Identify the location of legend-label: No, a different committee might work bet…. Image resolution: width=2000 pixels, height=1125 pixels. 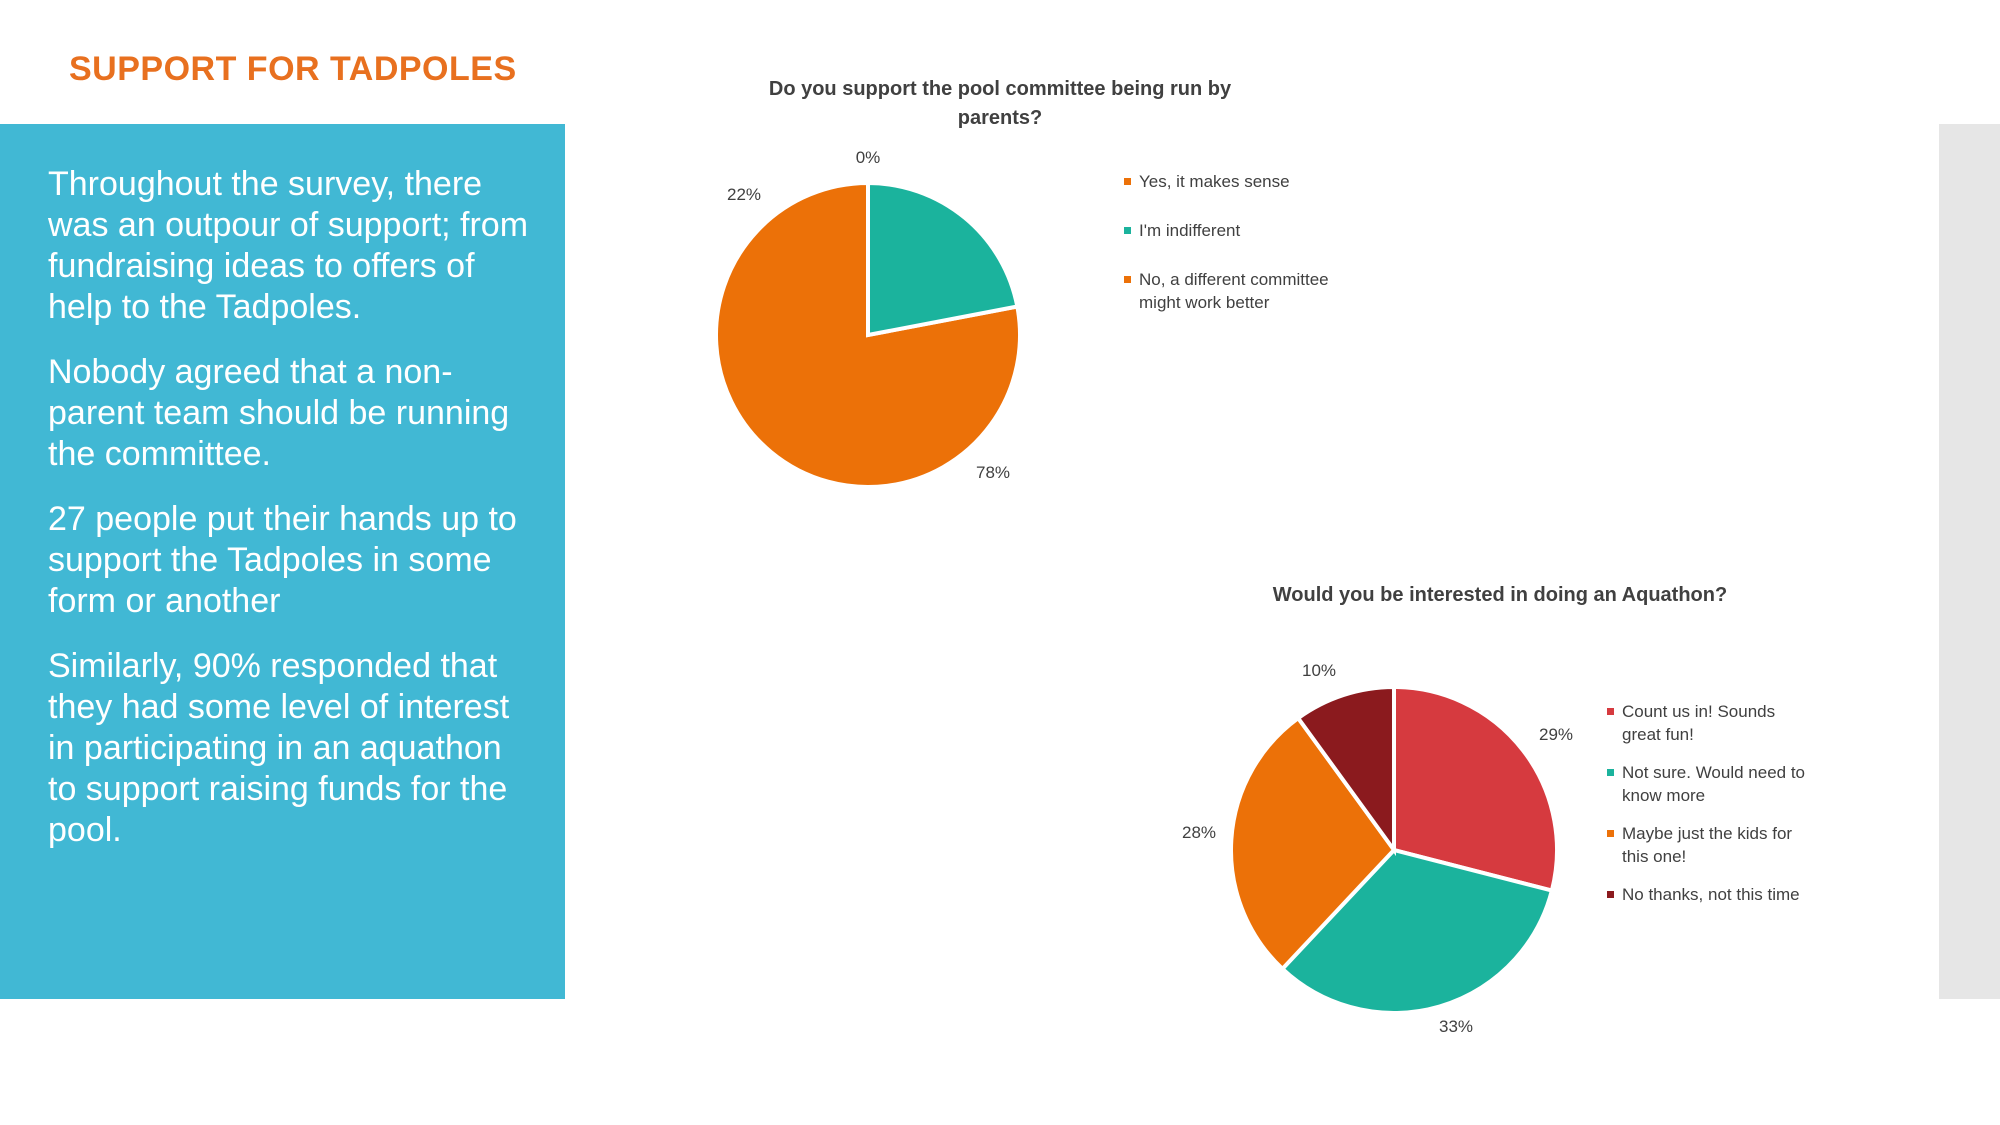
(1234, 291).